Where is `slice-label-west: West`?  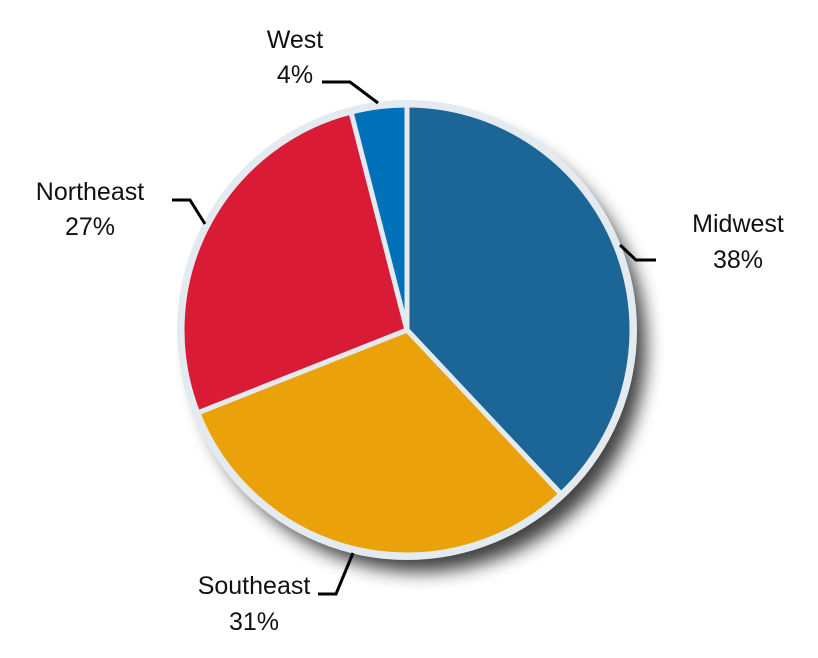
slice-label-west: West is located at coordinates (295, 40).